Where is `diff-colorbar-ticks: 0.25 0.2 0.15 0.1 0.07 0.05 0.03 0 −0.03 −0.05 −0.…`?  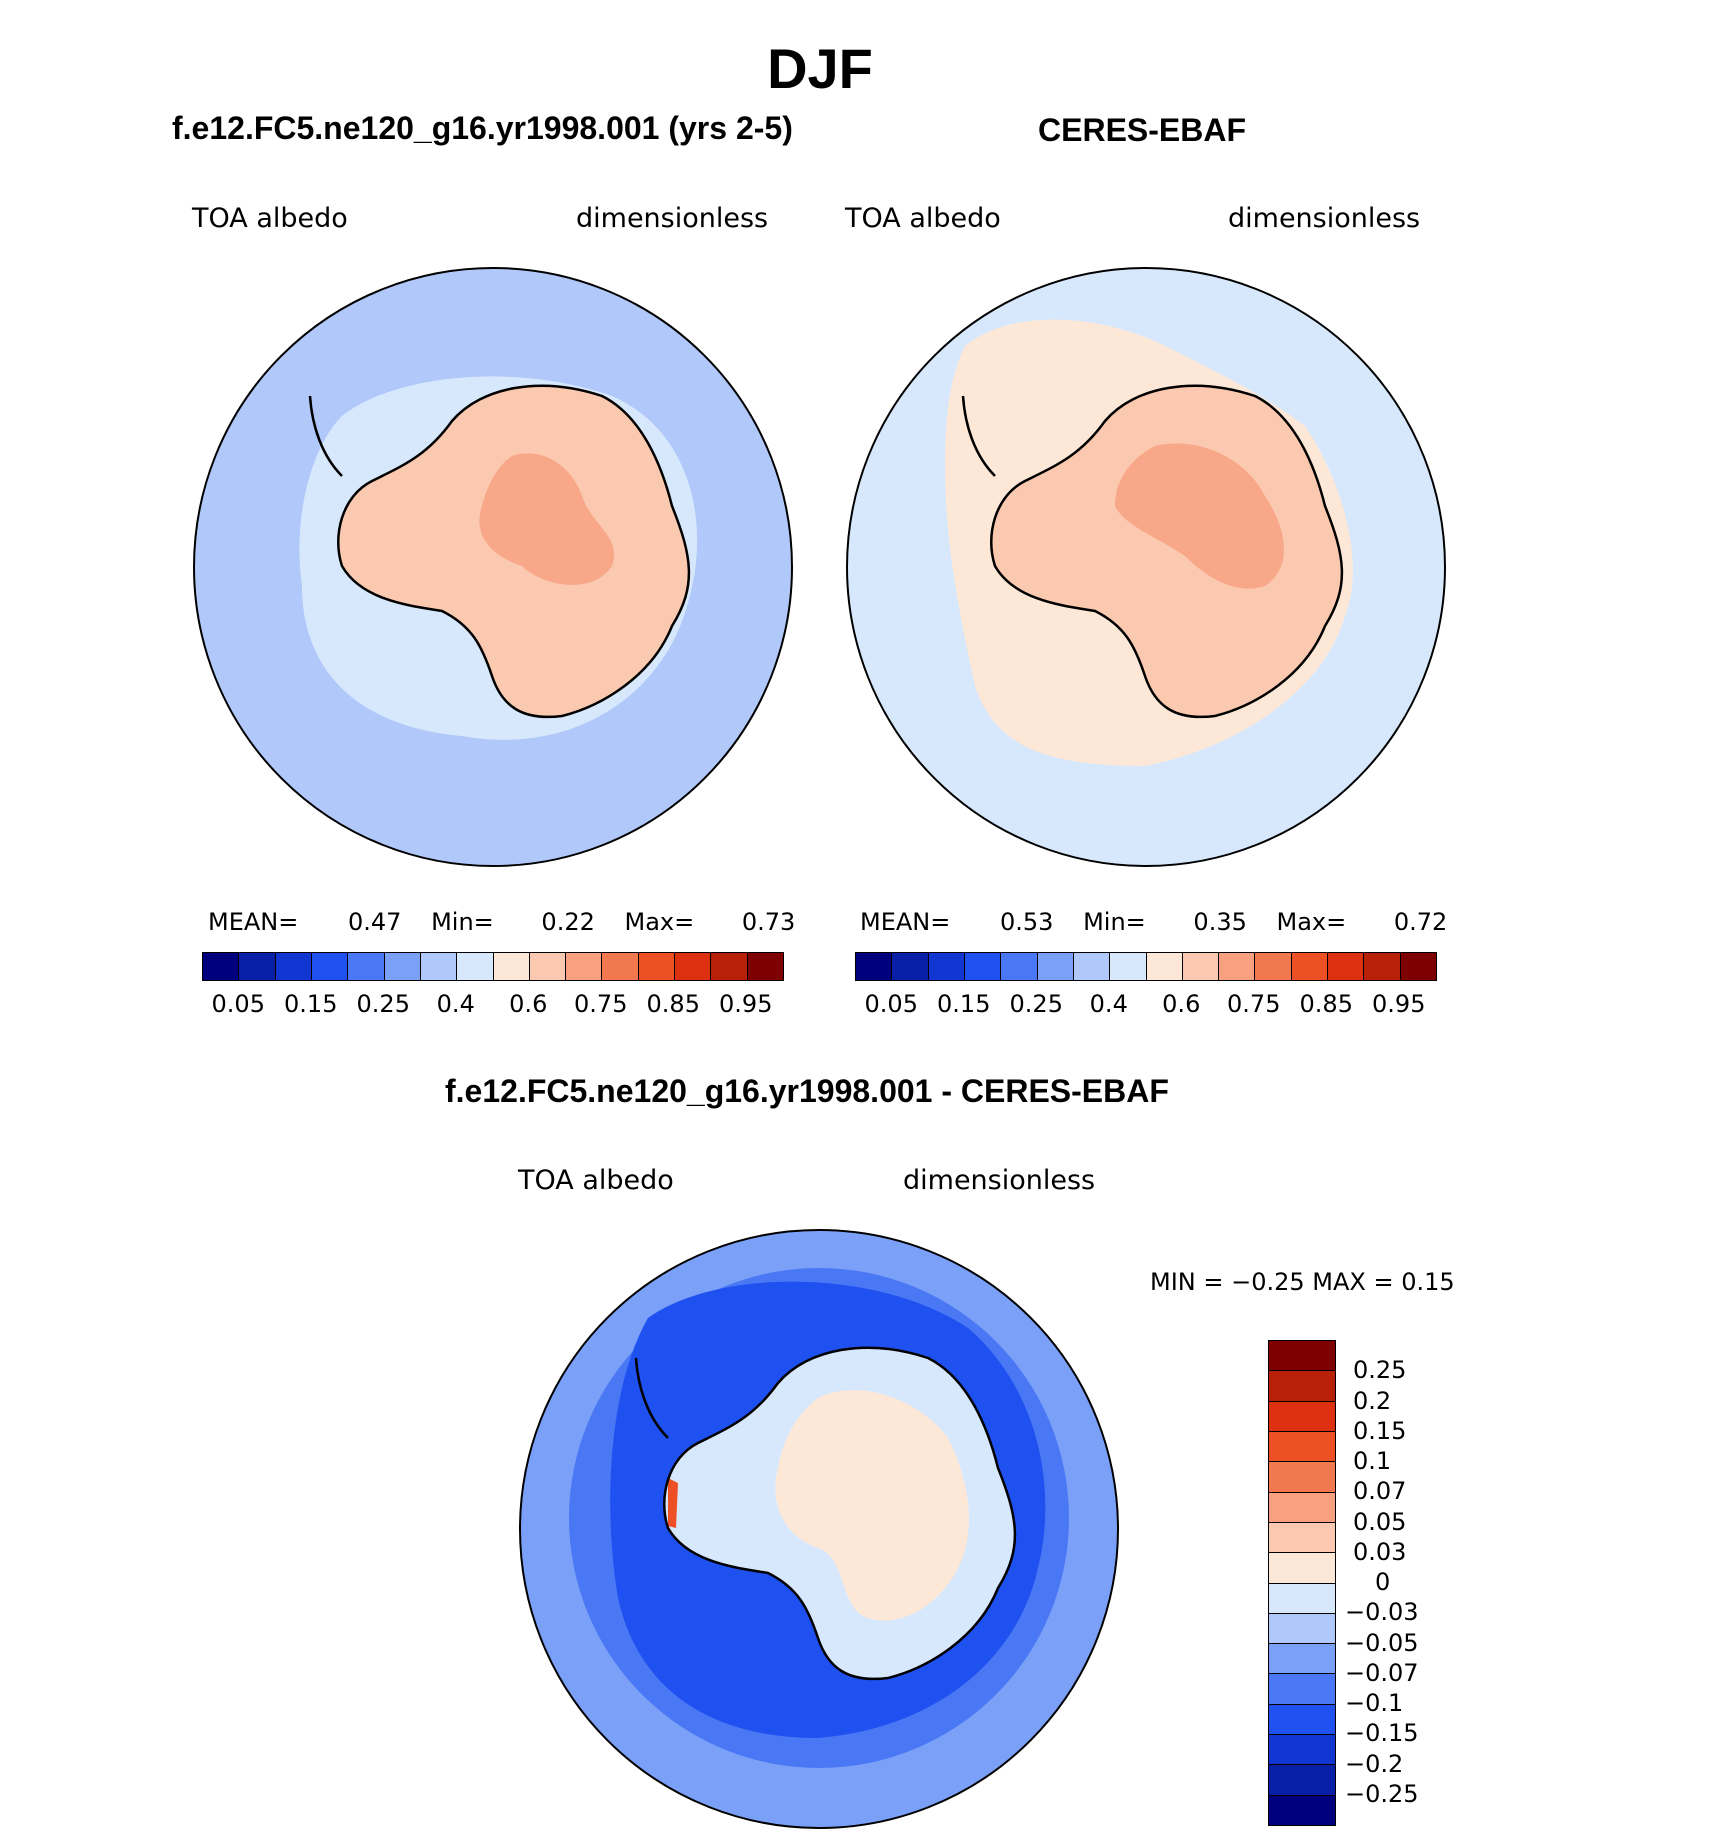 diff-colorbar-ticks: 0.25 0.2 0.15 0.1 0.07 0.05 0.03 0 −0.03 −0.05 −0.… is located at coordinates (1400, 1582).